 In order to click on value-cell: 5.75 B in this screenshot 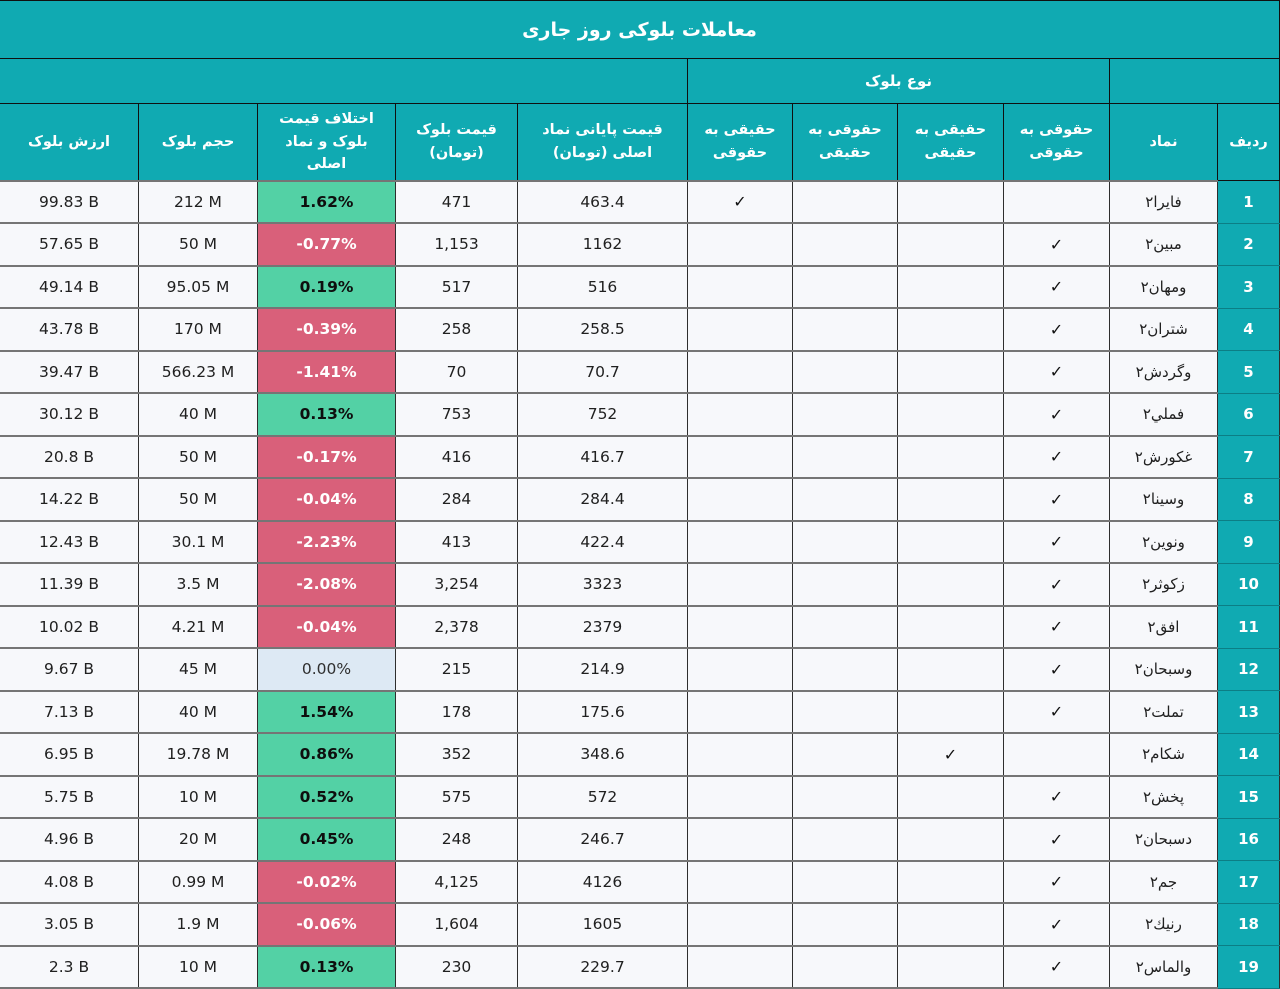, I will do `click(69, 796)`.